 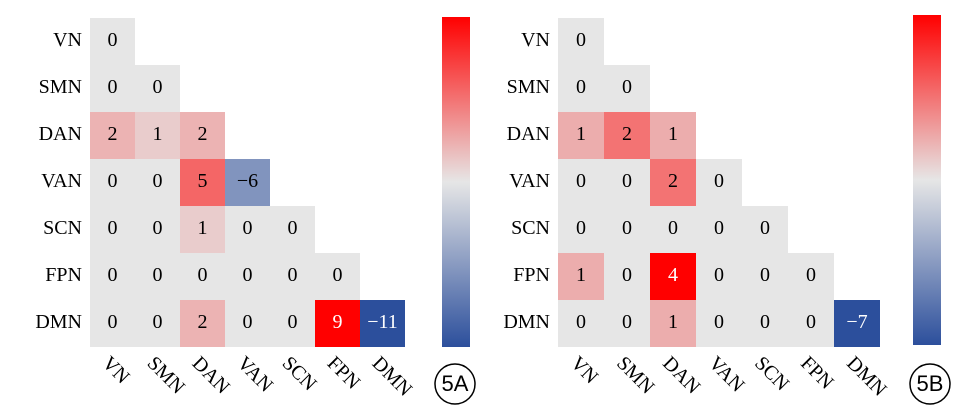 I want to click on cell-label: −11, so click(x=382, y=322).